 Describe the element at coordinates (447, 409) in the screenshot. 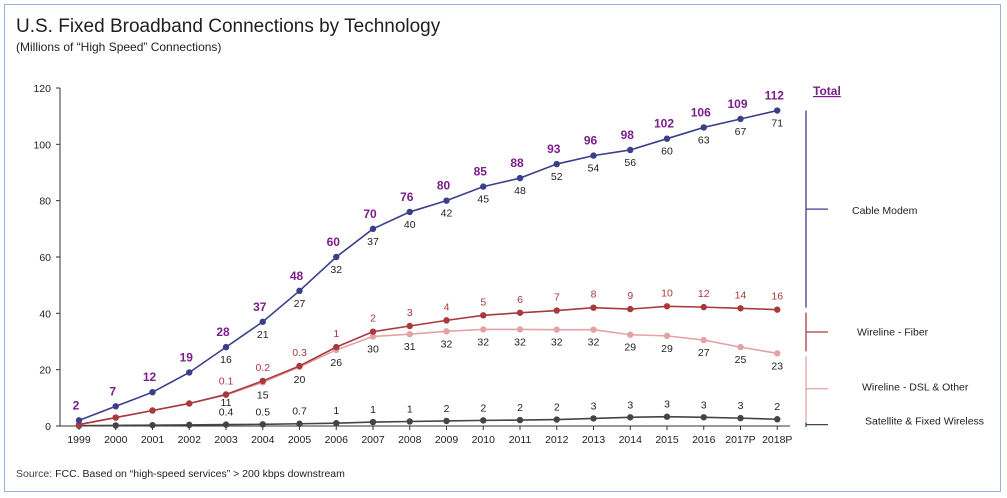

I see `data-label-satellite-2009: 2` at that location.